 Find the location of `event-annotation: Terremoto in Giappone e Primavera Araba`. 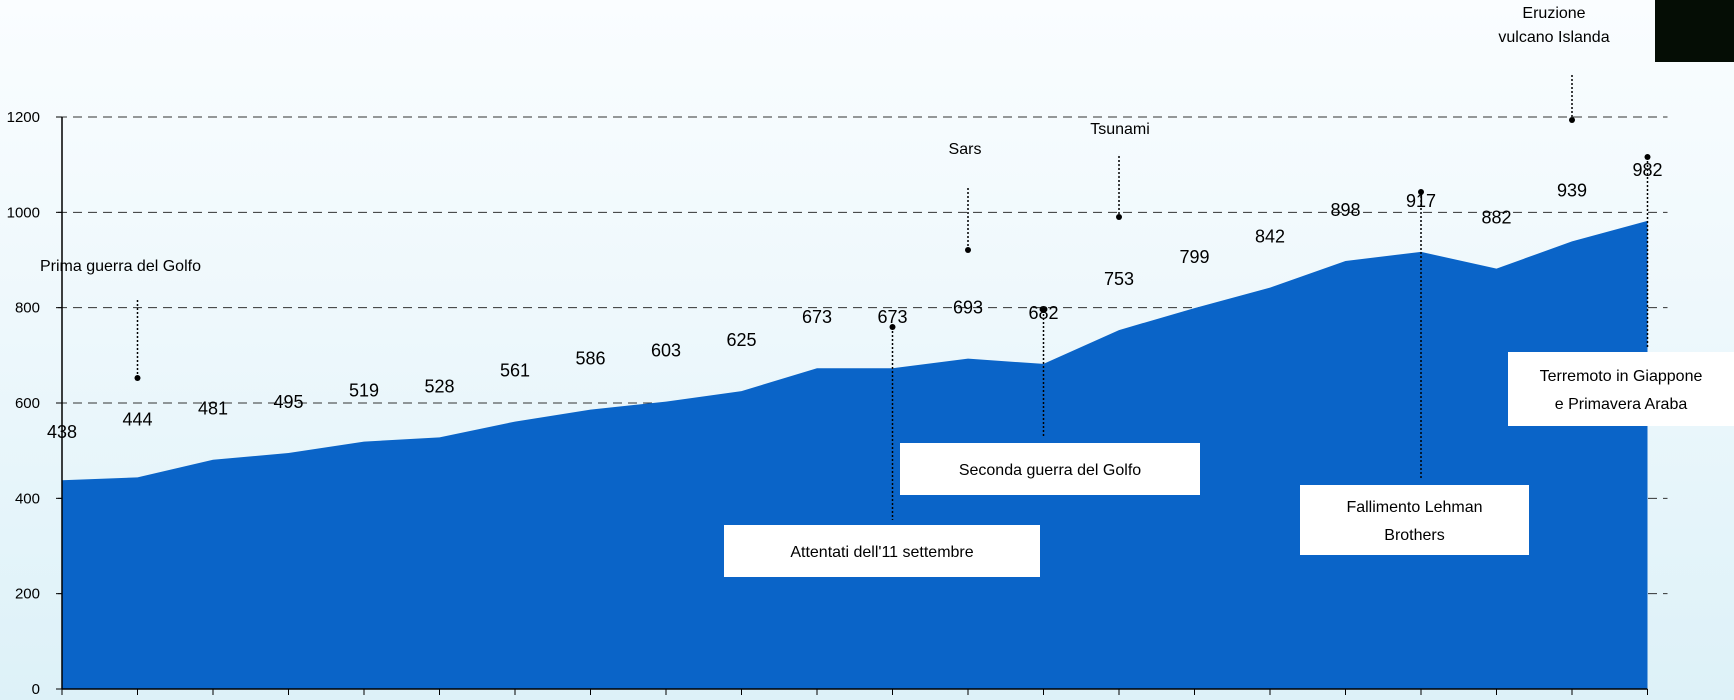

event-annotation: Terremoto in Giappone e Primavera Araba is located at coordinates (1621, 290).